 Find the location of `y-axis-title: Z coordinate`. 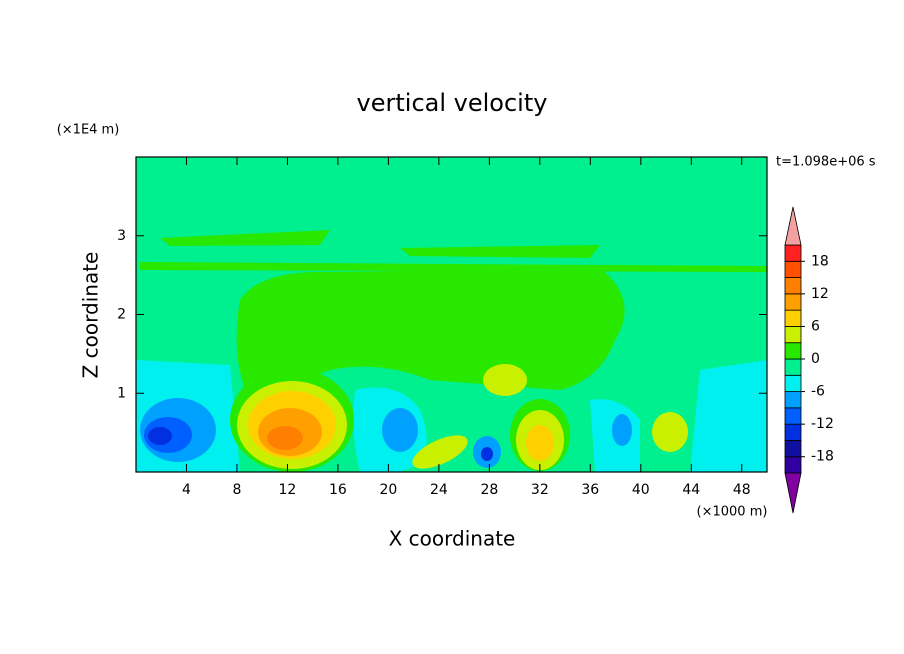

y-axis-title: Z coordinate is located at coordinates (91, 315).